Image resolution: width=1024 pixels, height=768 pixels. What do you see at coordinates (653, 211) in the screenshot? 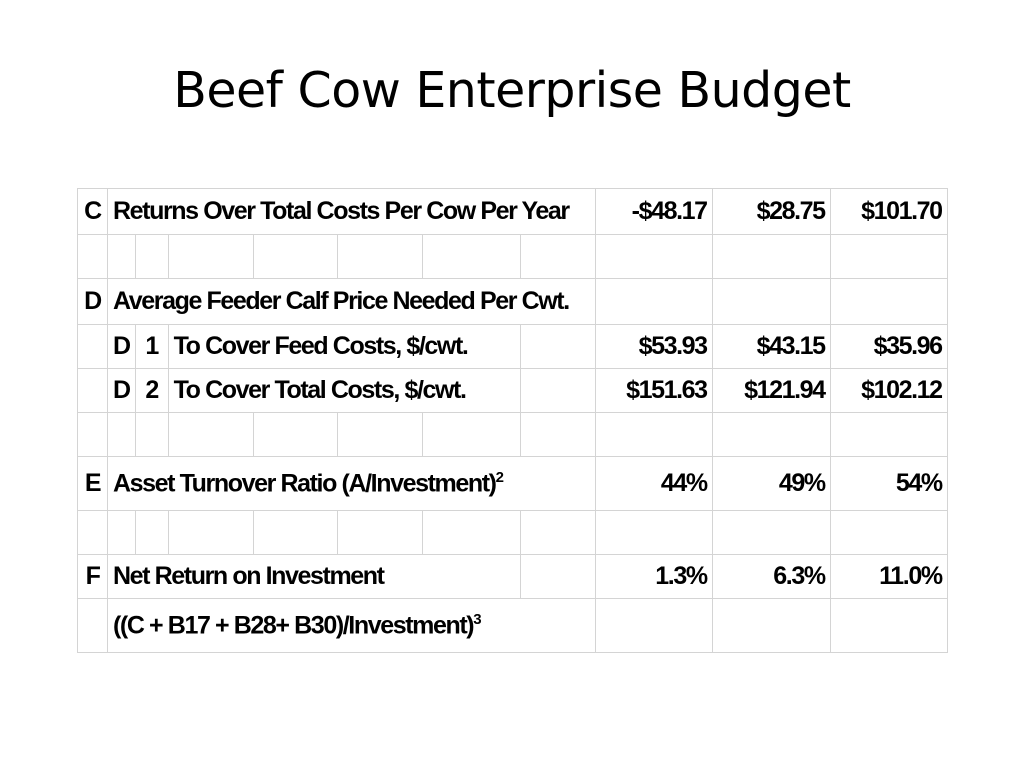
I see `value-cell: -$48.17` at bounding box center [653, 211].